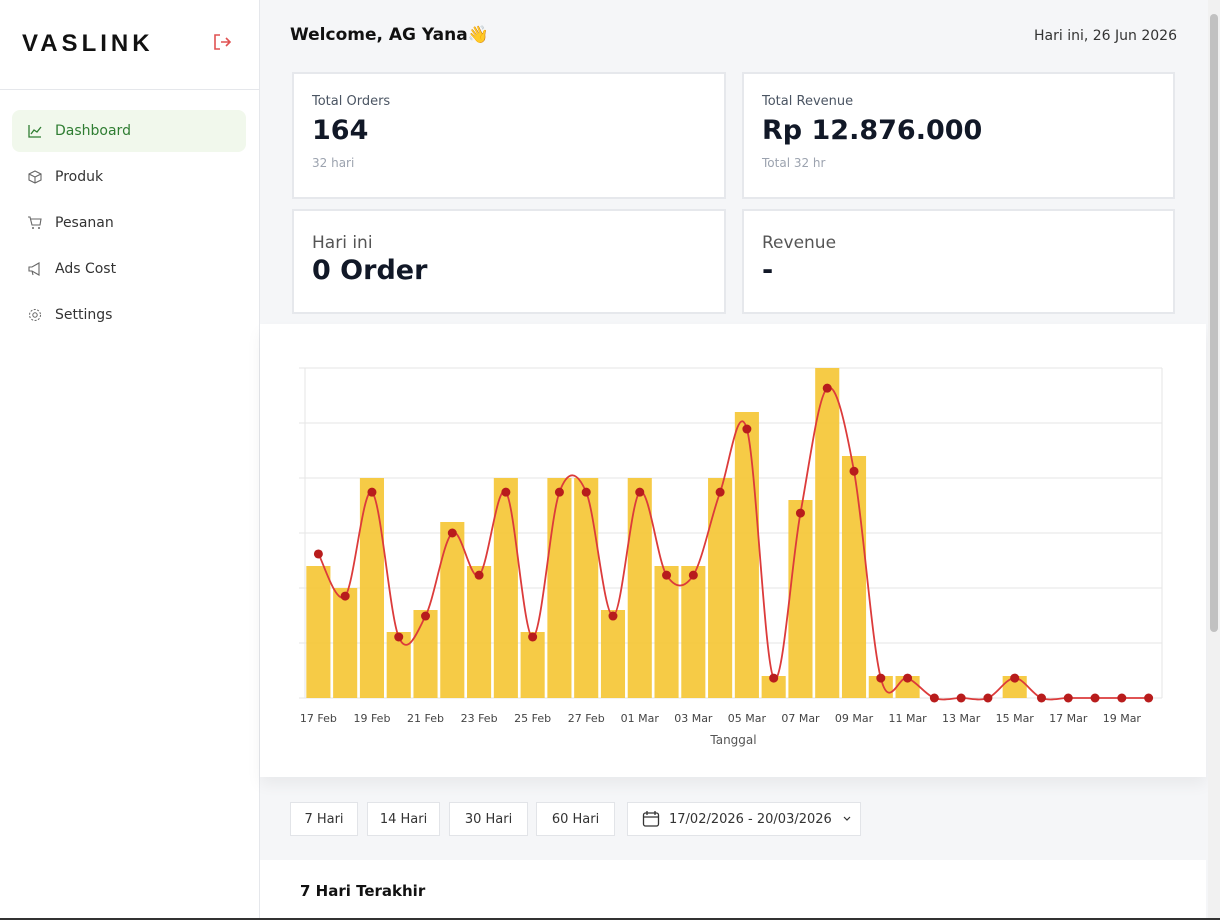 This screenshot has width=1220, height=920. I want to click on logout-icon, so click(222, 42).